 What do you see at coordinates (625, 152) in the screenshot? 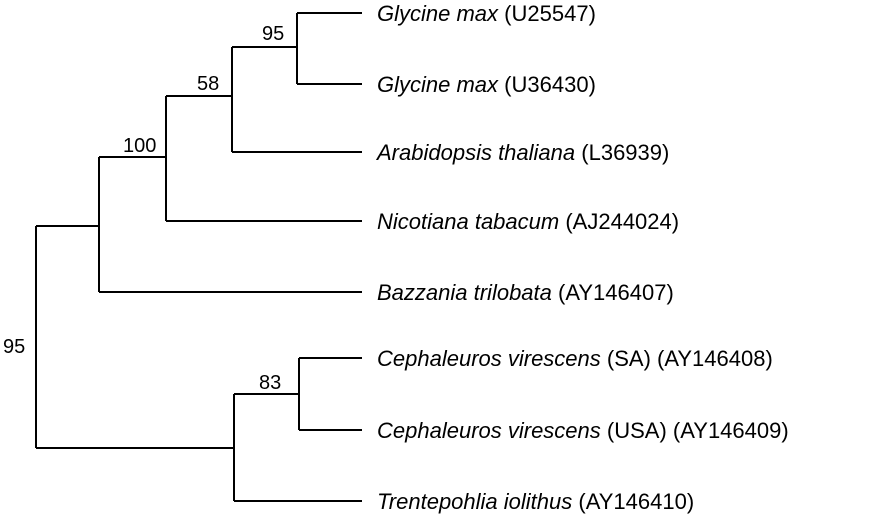
I see `taxon-accession: (L36939)` at bounding box center [625, 152].